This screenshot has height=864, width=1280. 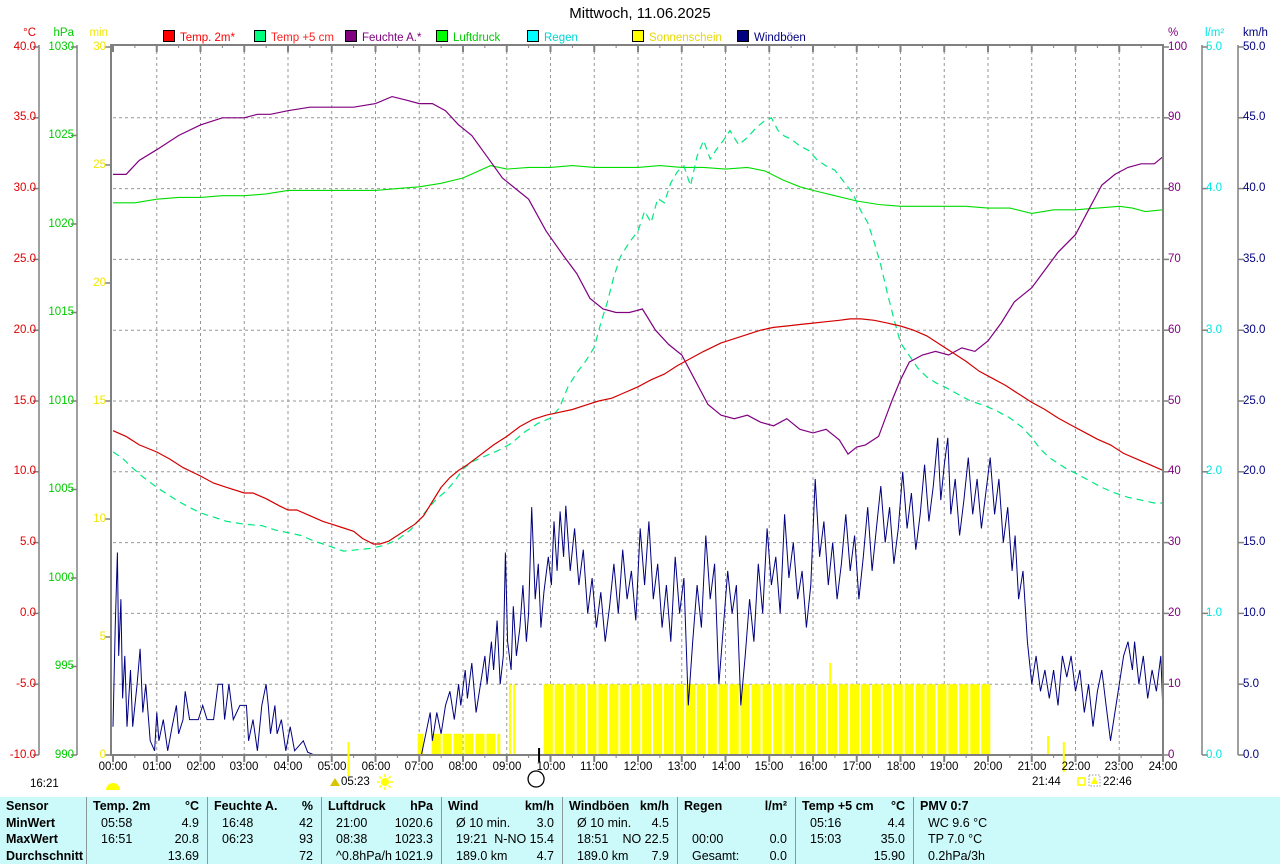 What do you see at coordinates (645, 839) in the screenshot?
I see `table-cell: NO 22.5` at bounding box center [645, 839].